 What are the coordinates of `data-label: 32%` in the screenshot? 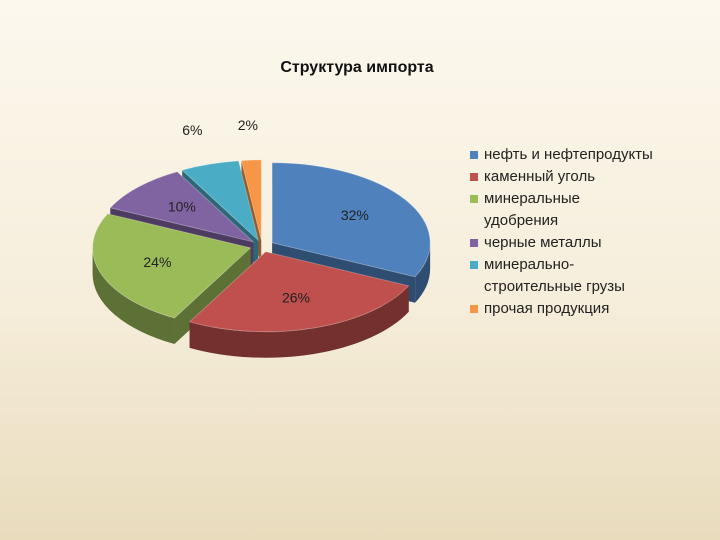 It's located at (355, 215).